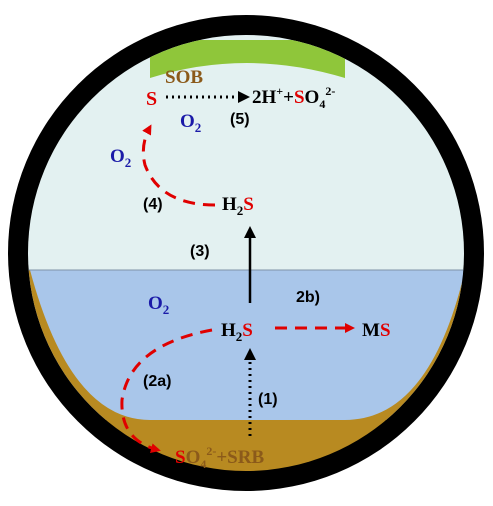  What do you see at coordinates (219, 457) in the screenshot?
I see `so4-srb-label: SO42-+SRB` at bounding box center [219, 457].